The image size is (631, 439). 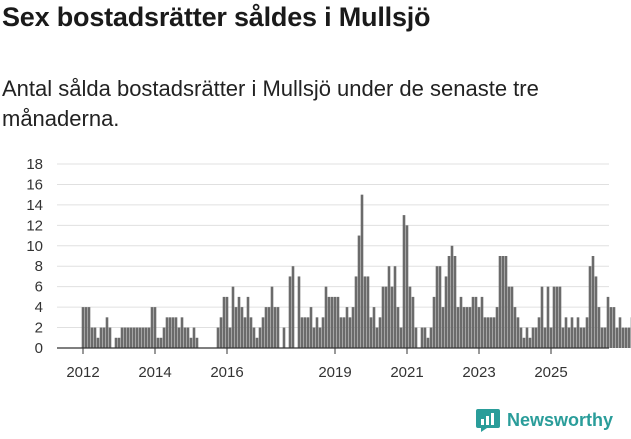 I want to click on y-tick-label: 2, so click(x=39, y=328).